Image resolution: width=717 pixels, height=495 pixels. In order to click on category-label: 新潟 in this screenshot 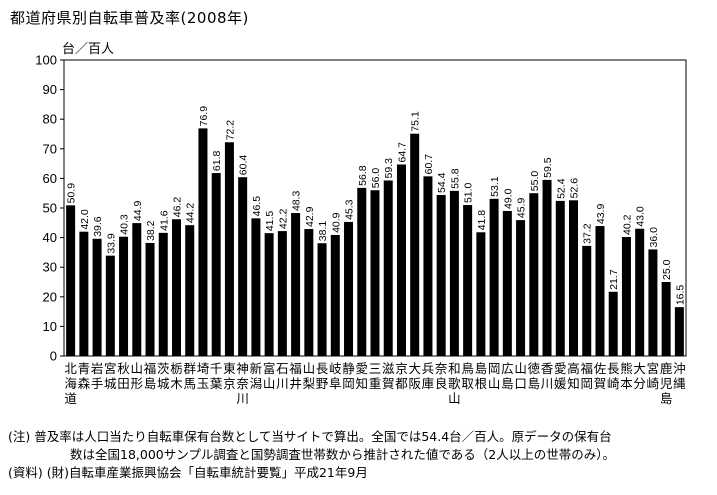, I will do `click(256, 376)`.